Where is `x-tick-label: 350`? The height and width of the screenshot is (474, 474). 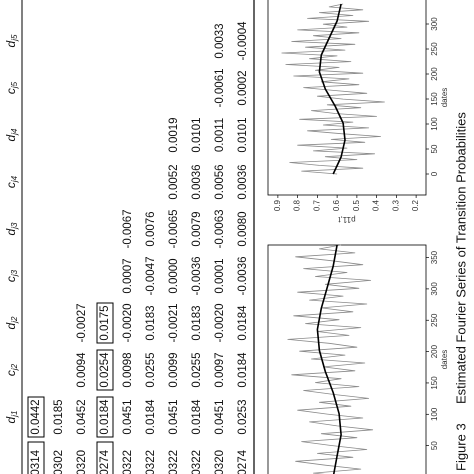 x-tick-label: 350 is located at coordinates (434, 257).